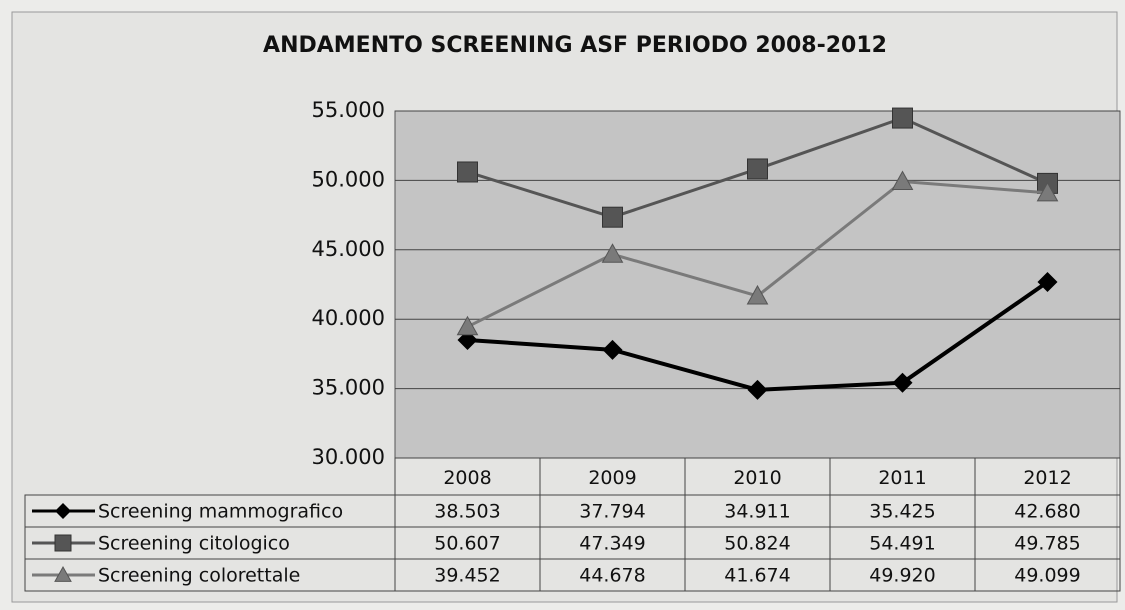 This screenshot has width=1125, height=610. I want to click on y-tick-label: 40.000, so click(348, 318).